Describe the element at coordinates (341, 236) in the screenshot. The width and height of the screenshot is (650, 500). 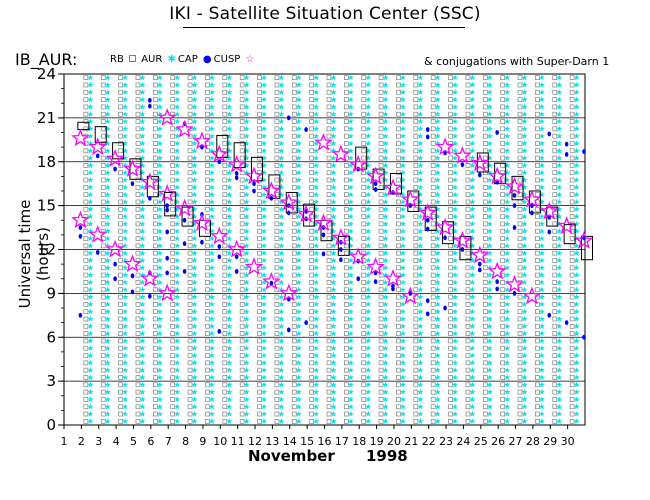
I see `cusp-star` at that location.